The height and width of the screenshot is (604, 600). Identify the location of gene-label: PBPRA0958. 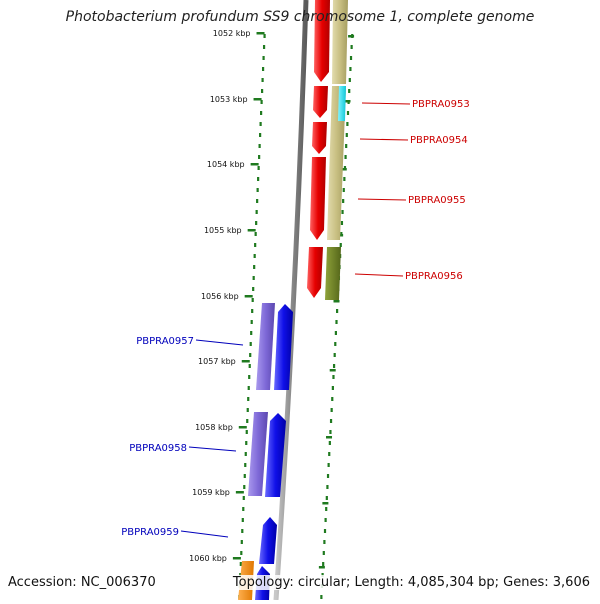
(158, 448).